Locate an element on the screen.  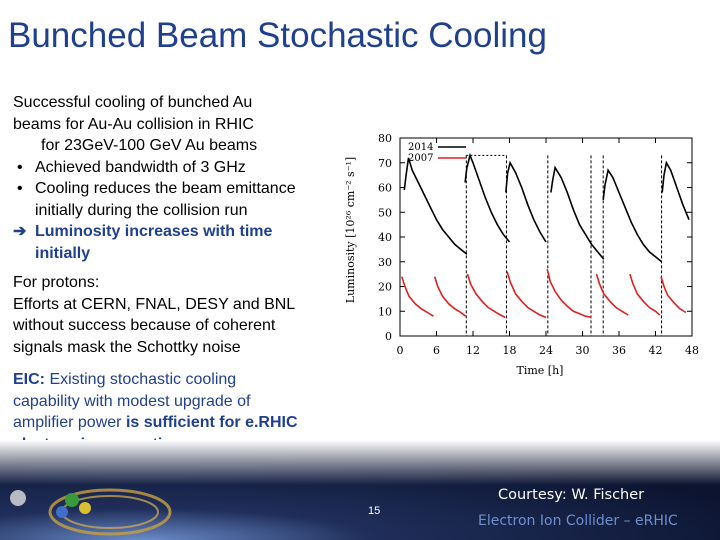
protons-line-1: For protons: is located at coordinates (56, 282).